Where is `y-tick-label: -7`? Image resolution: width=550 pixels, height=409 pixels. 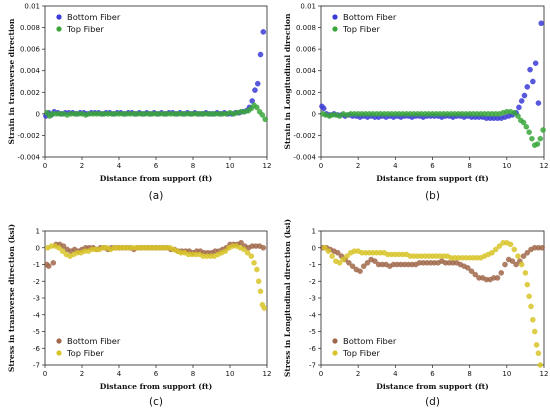
y-tick-label: -7 is located at coordinates (36, 366).